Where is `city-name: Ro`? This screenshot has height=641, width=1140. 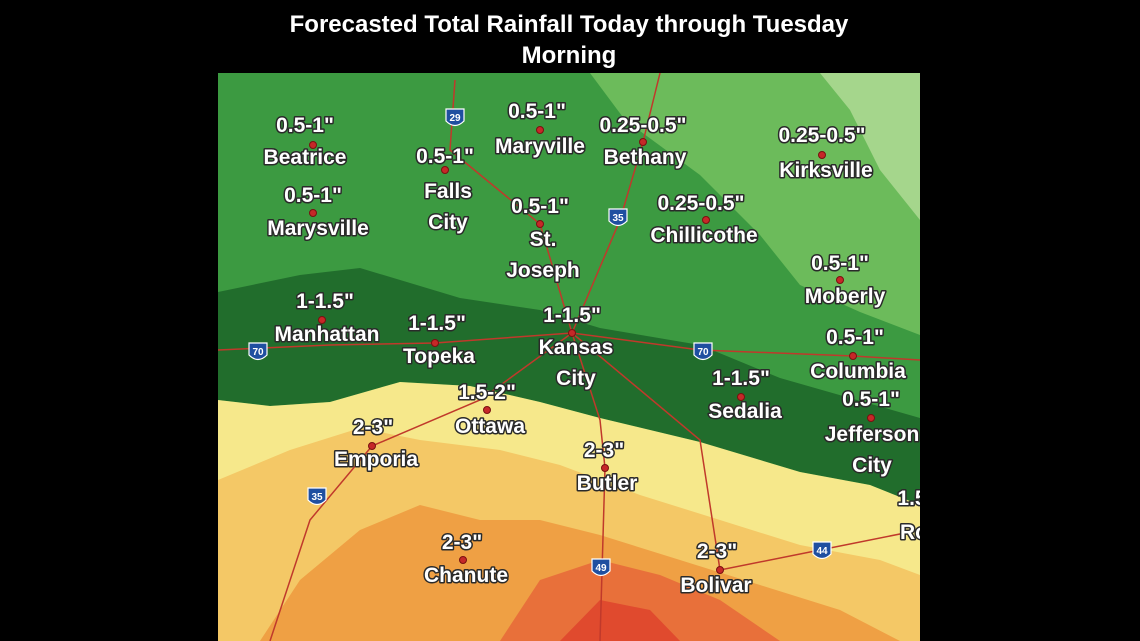
city-name: Ro is located at coordinates (914, 532).